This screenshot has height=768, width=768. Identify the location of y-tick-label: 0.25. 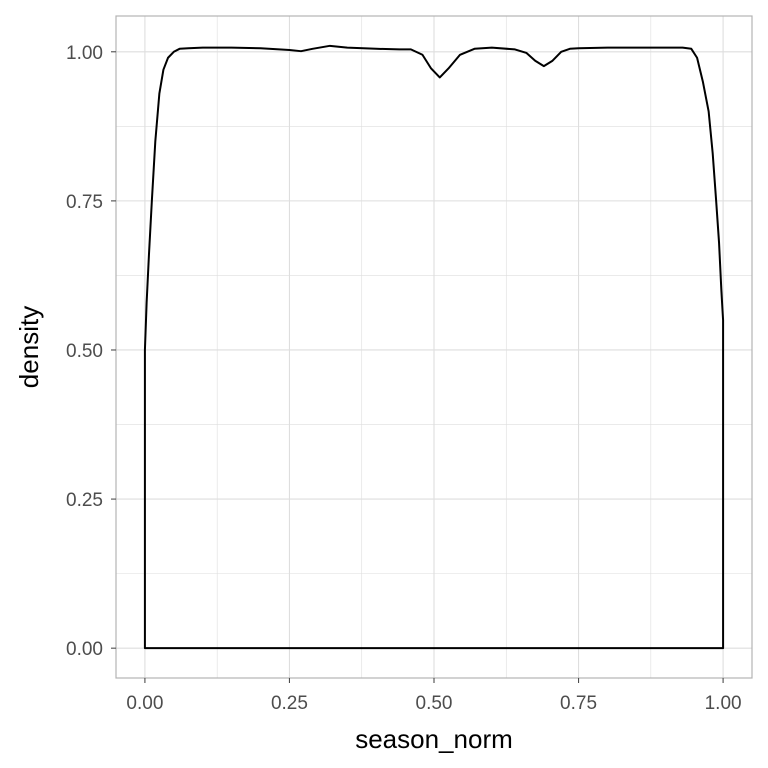
(84, 500).